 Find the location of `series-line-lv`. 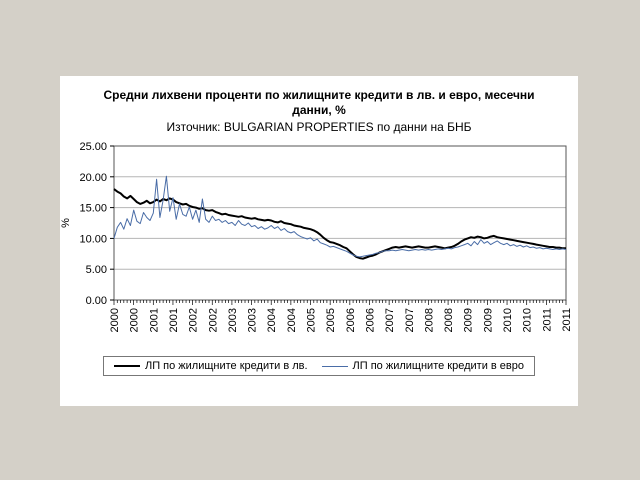

series-line-lv is located at coordinates (339, 224).